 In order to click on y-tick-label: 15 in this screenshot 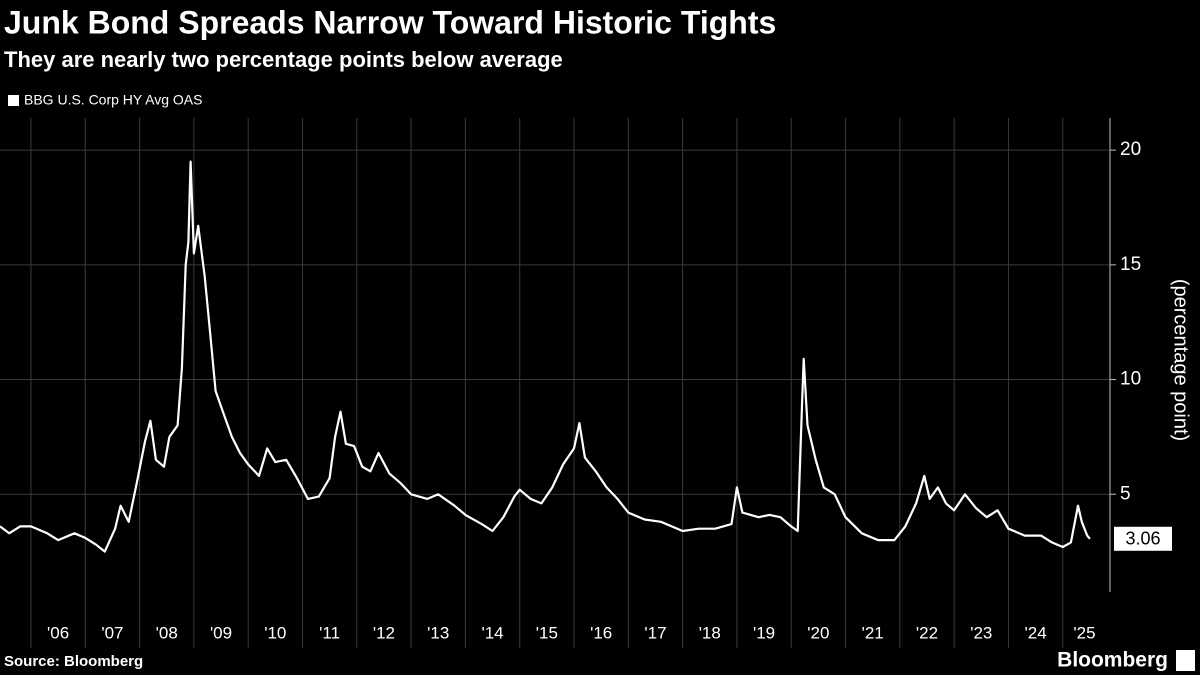, I will do `click(1130, 264)`.